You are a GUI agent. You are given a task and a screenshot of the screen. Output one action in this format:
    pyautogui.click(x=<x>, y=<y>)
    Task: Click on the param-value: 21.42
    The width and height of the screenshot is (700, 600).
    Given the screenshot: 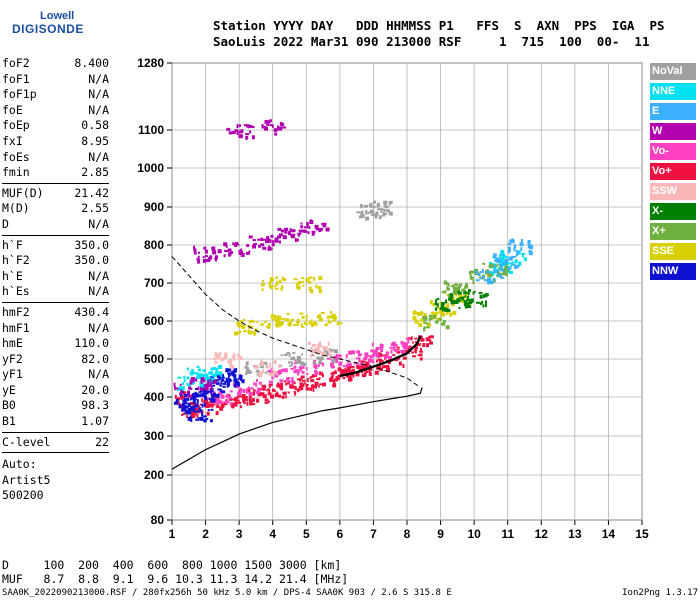 What is the action you would take?
    pyautogui.click(x=91, y=192)
    